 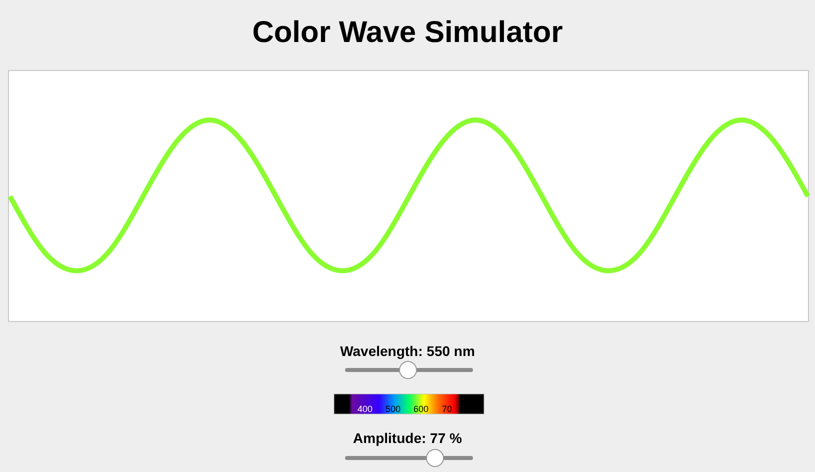 What do you see at coordinates (408, 32) in the screenshot?
I see `chart-title: Color Wave Simulator` at bounding box center [408, 32].